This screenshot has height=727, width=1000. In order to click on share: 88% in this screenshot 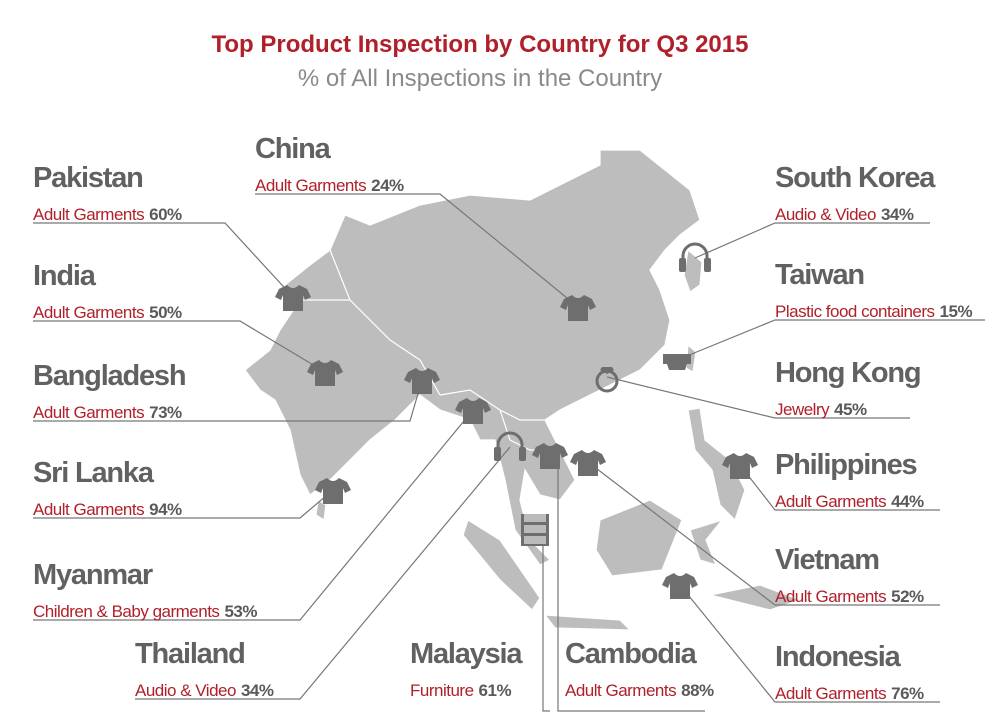, I will do `click(697, 690)`.